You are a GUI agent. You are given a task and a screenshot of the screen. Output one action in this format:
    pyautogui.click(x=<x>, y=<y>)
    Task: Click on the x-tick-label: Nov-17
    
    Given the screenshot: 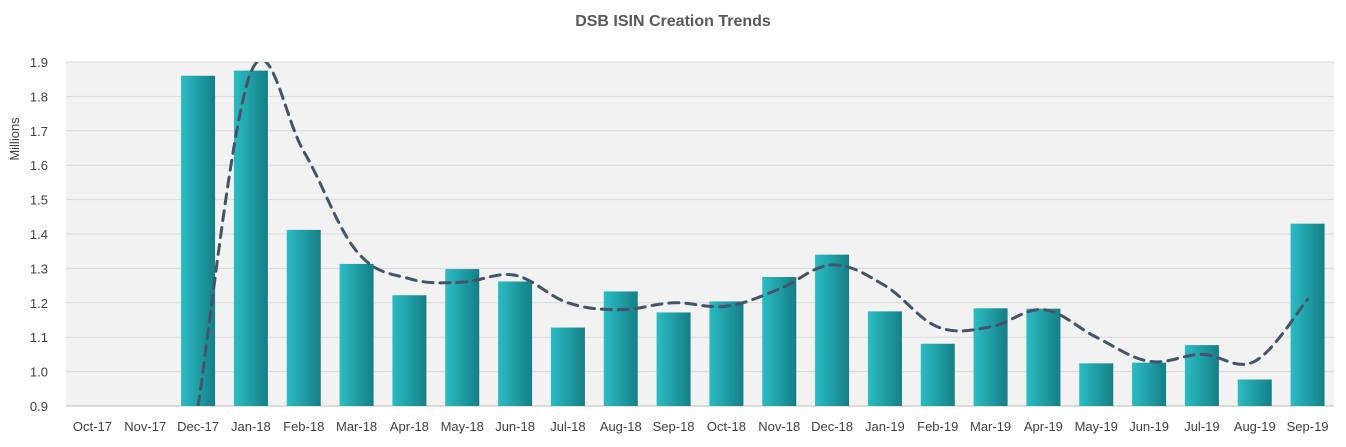 What is the action you would take?
    pyautogui.click(x=145, y=426)
    